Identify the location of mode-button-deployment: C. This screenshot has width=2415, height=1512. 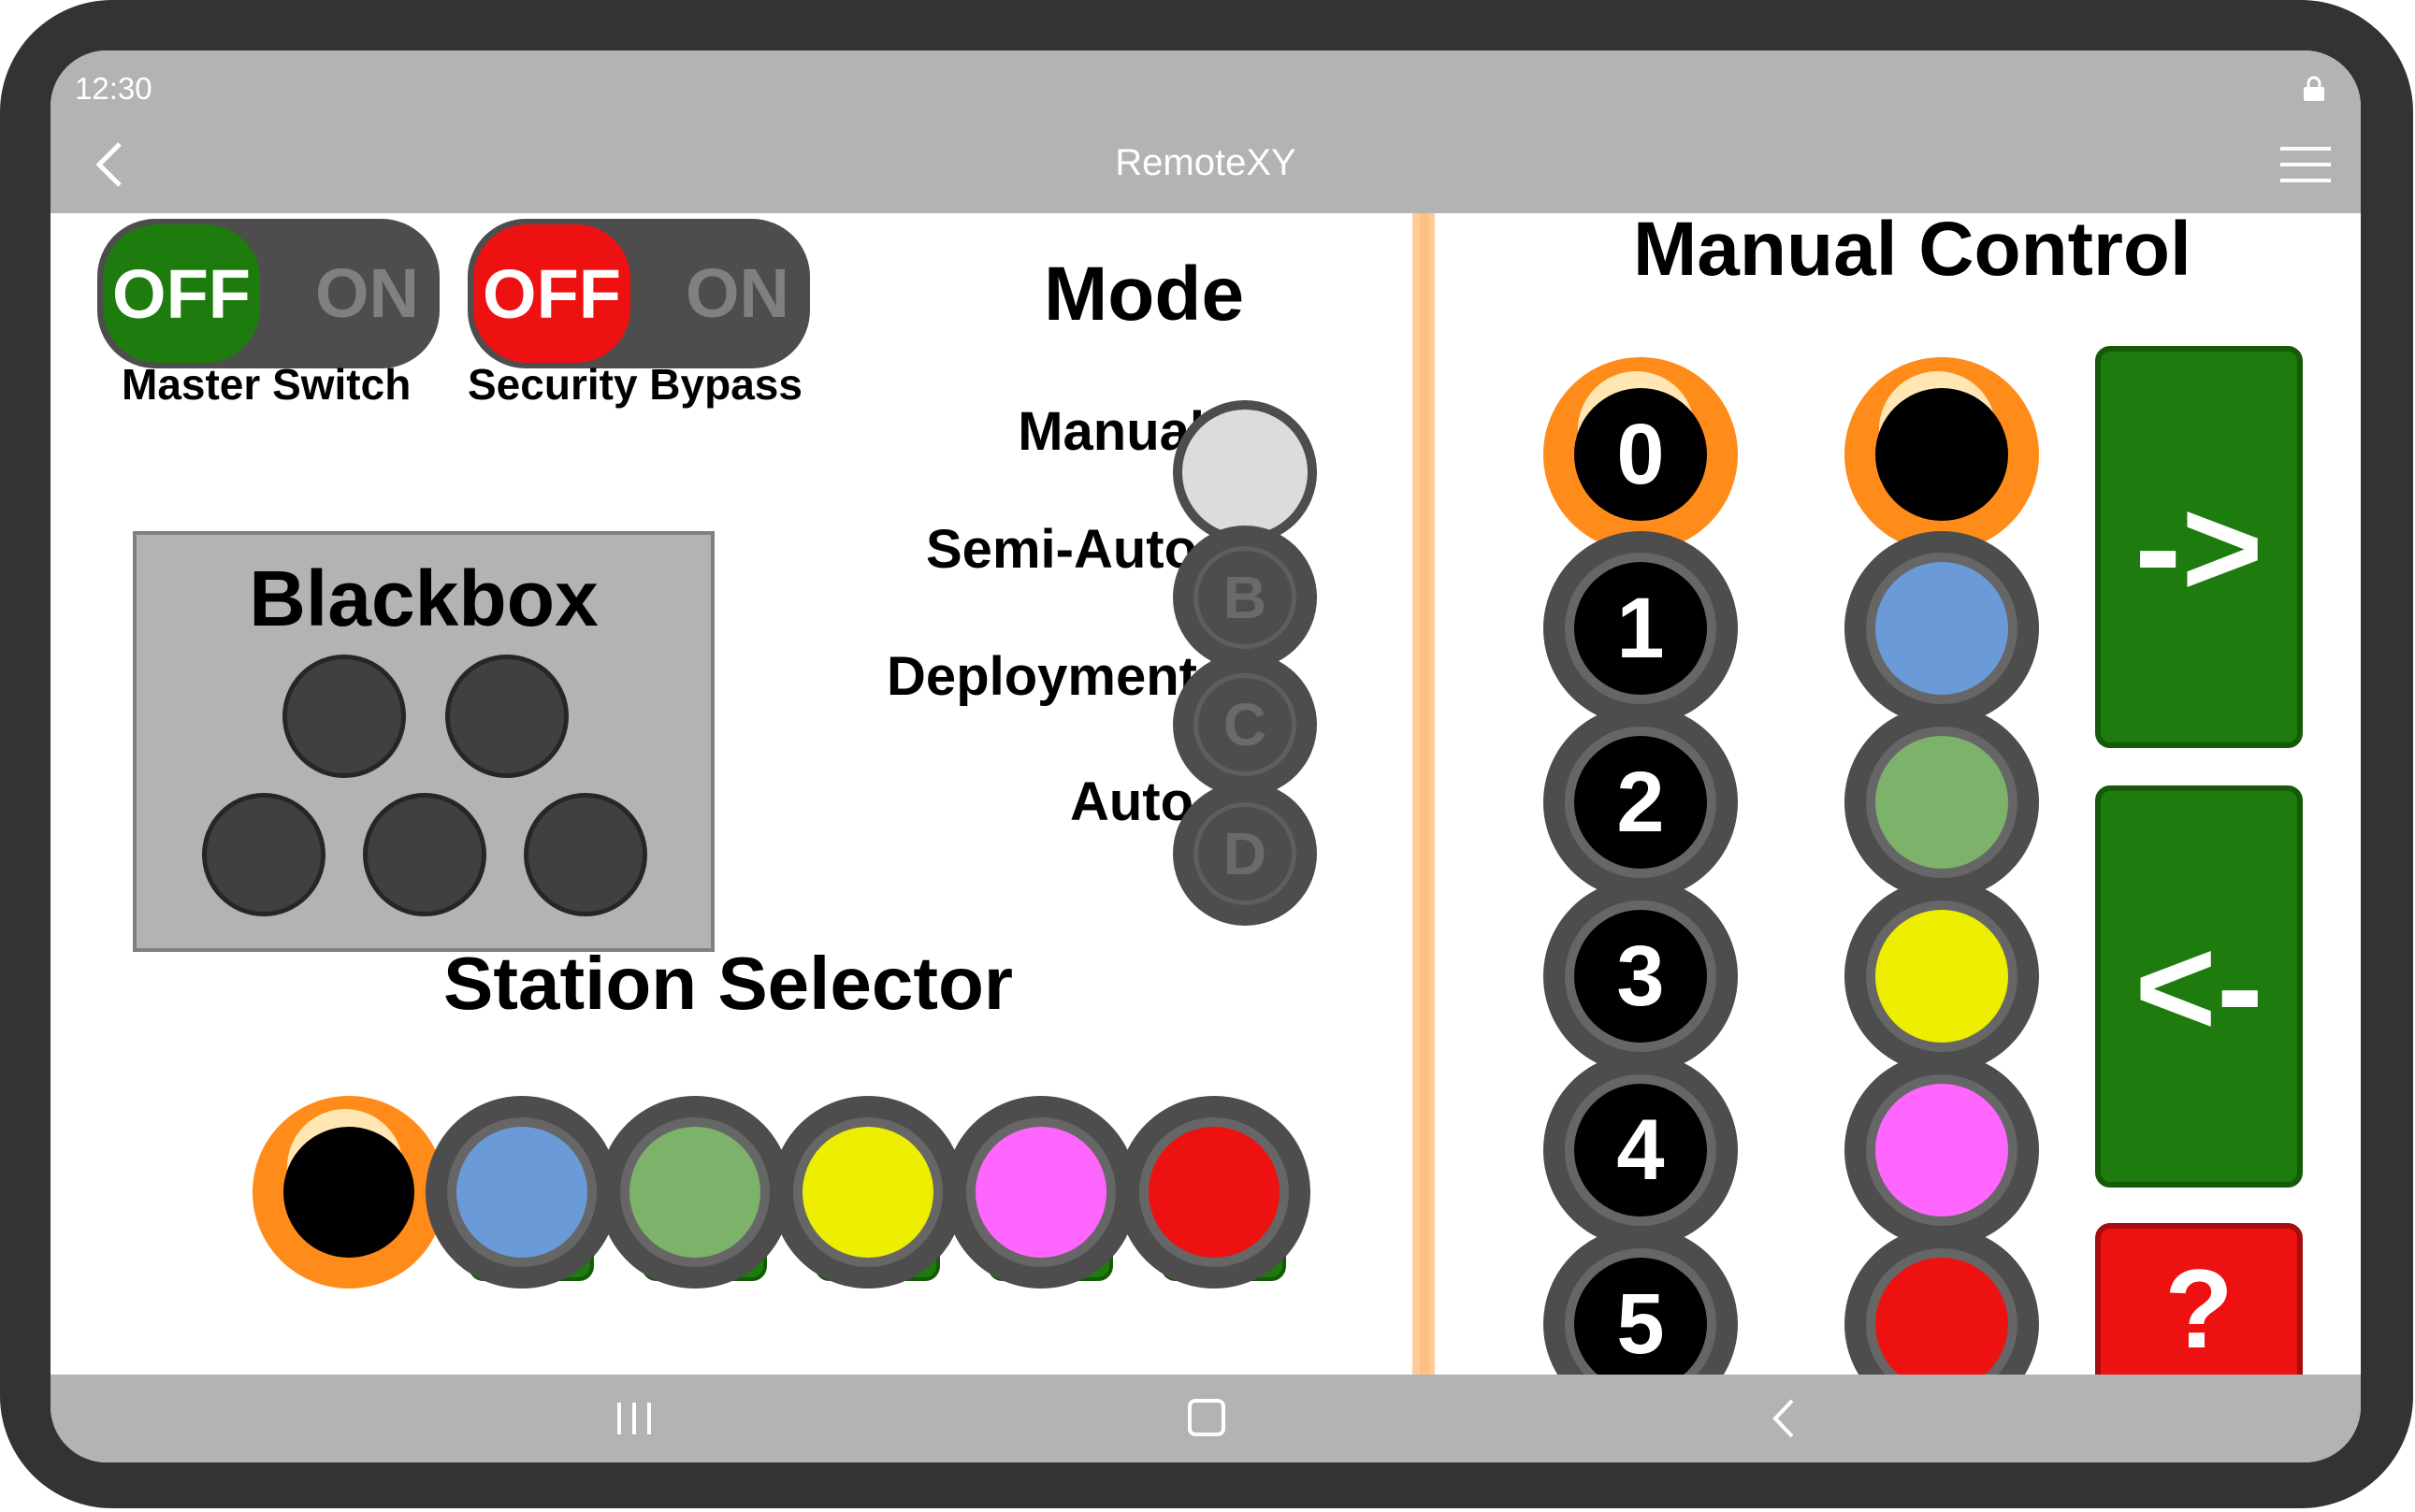
(1245, 725).